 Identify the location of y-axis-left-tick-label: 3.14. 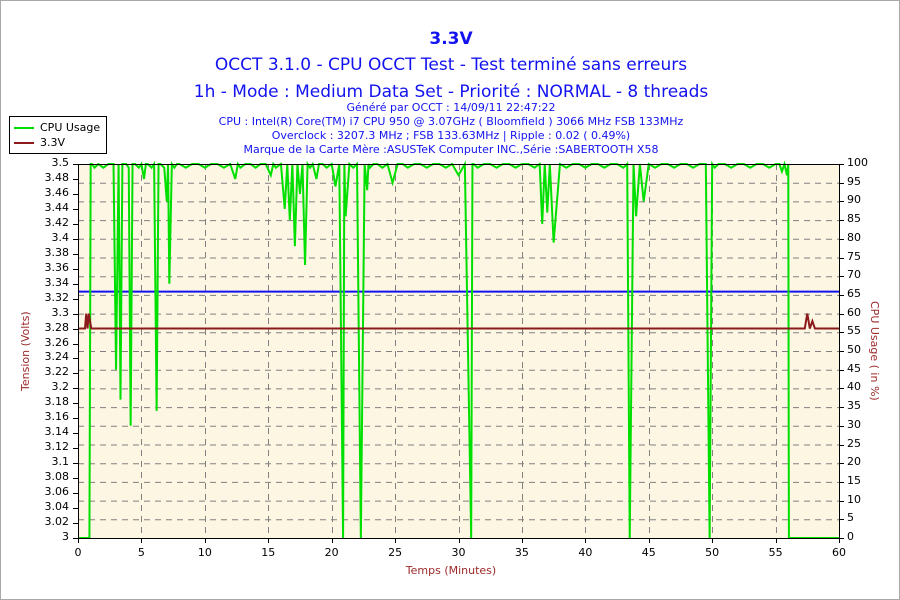
(57, 432).